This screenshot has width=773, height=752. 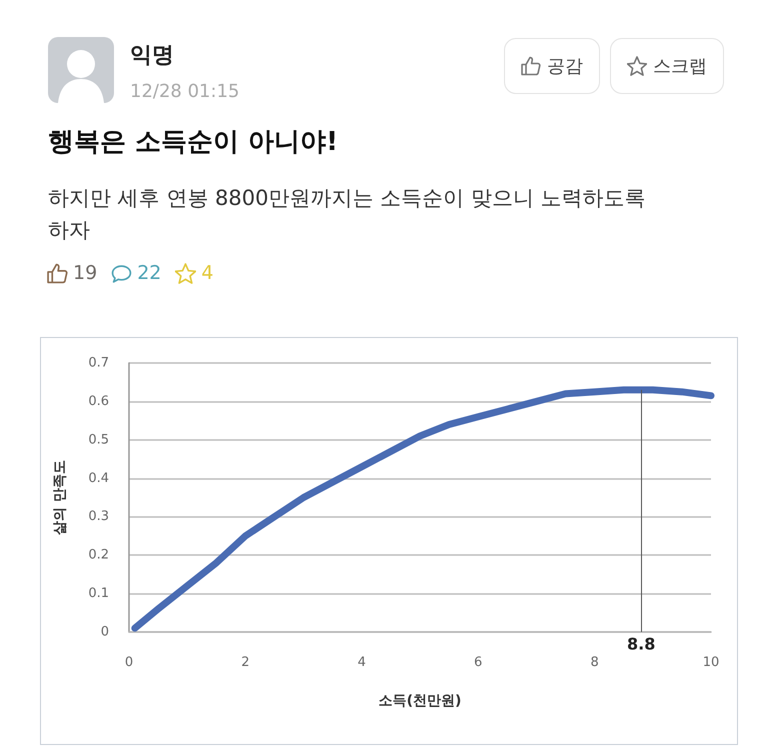 I want to click on y-tick-label: 0.2, so click(x=98, y=555).